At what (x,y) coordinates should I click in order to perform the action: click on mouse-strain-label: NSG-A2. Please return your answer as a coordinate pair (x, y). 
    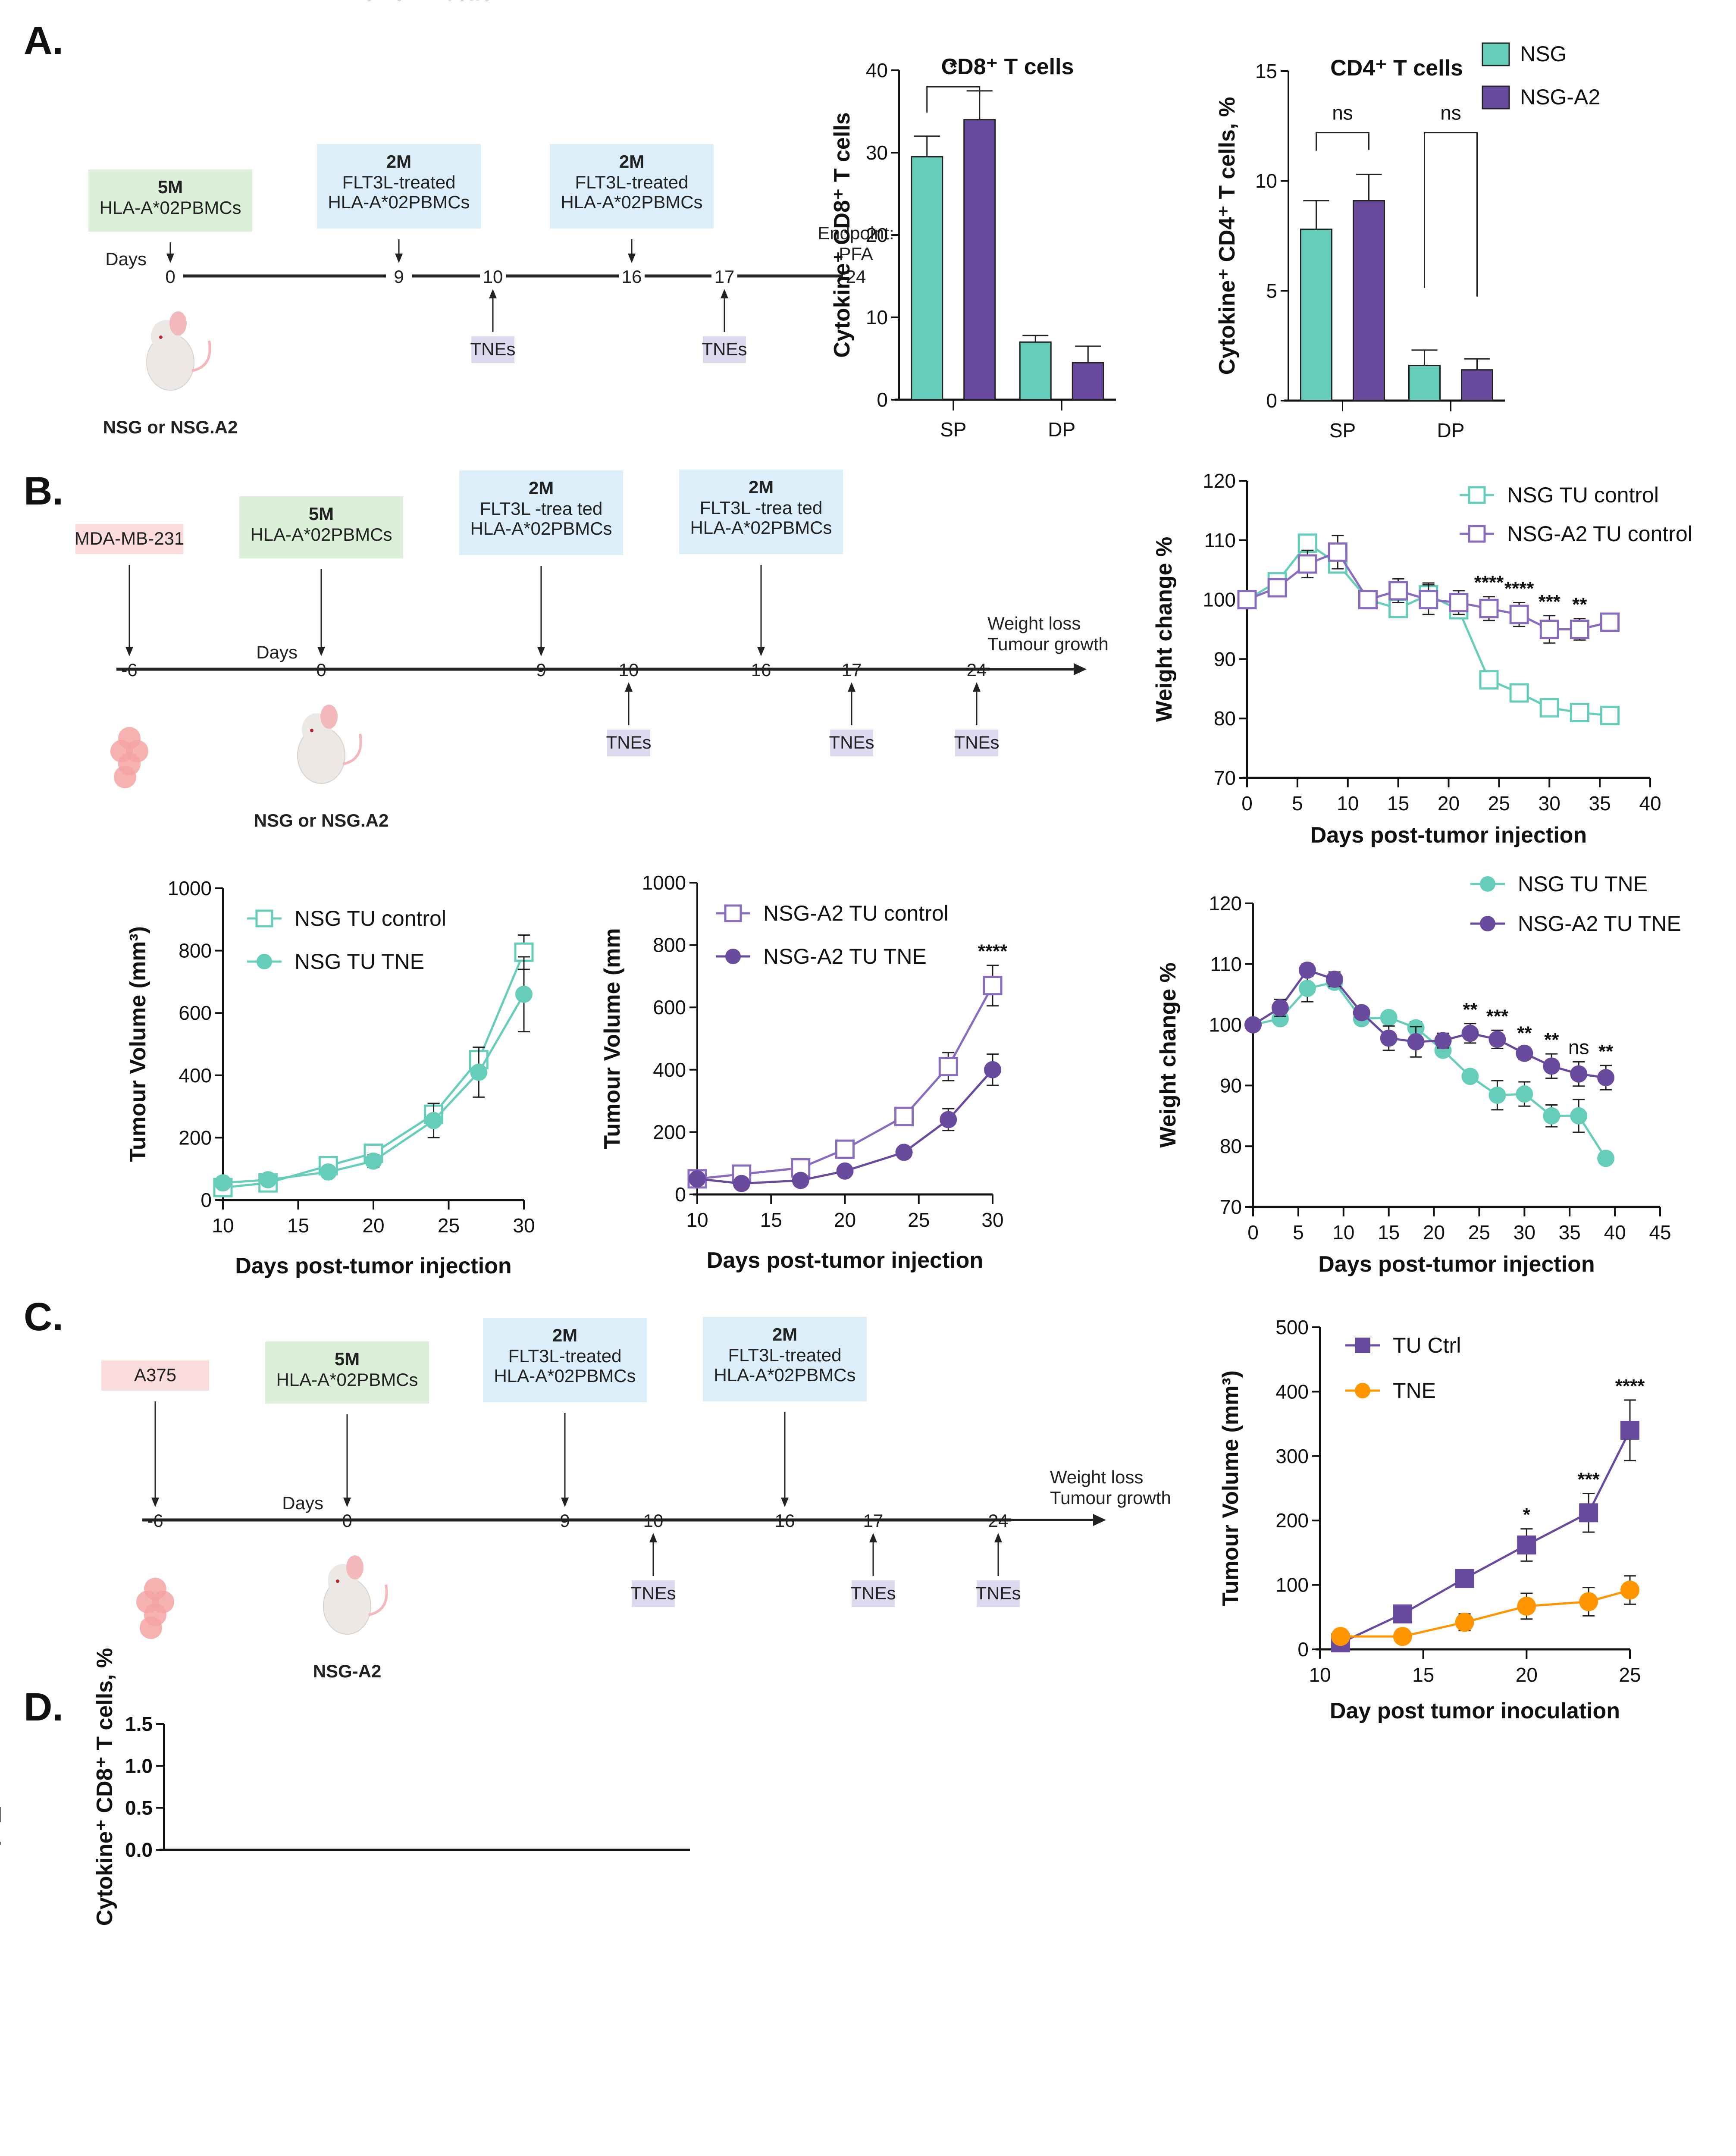
    Looking at the image, I should click on (347, 1671).